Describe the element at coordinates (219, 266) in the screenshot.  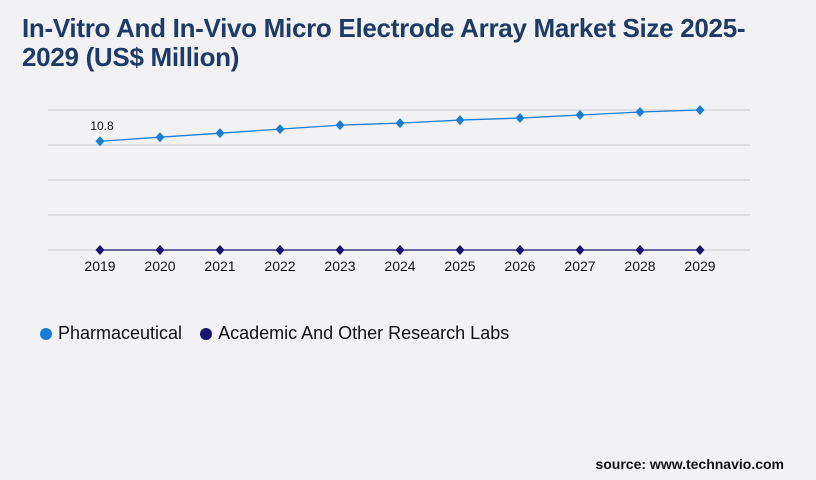
I see `x-tick-label: 2021` at that location.